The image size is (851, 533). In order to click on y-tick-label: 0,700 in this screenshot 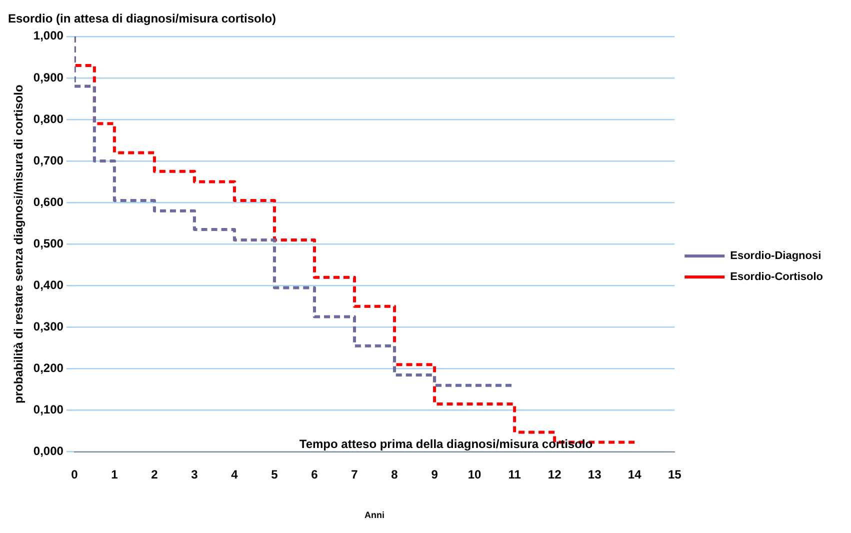, I will do `click(48, 160)`.